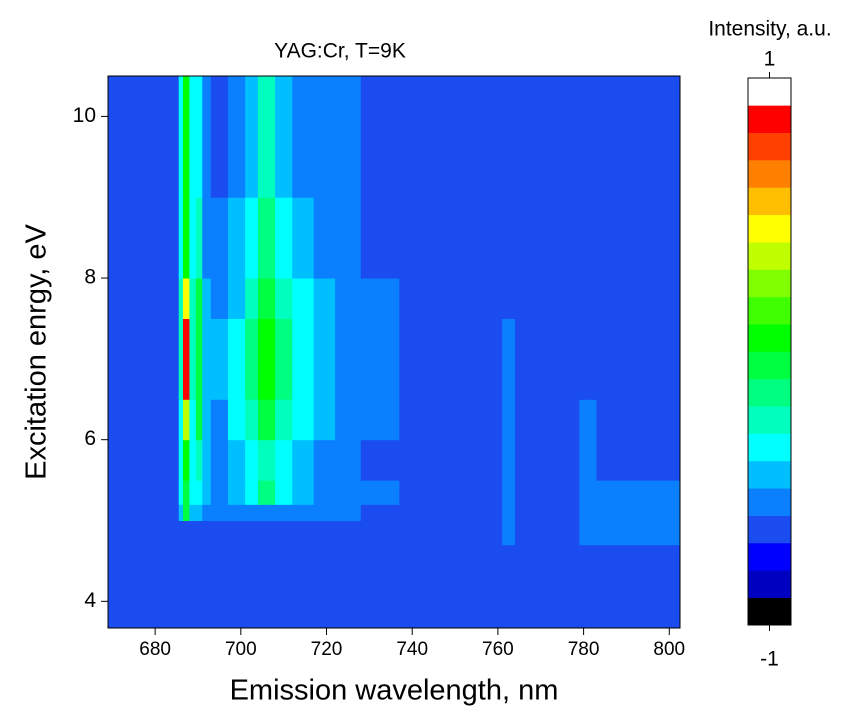  What do you see at coordinates (37, 351) in the screenshot?
I see `y-axis-label: Excitation enrgy, eV` at bounding box center [37, 351].